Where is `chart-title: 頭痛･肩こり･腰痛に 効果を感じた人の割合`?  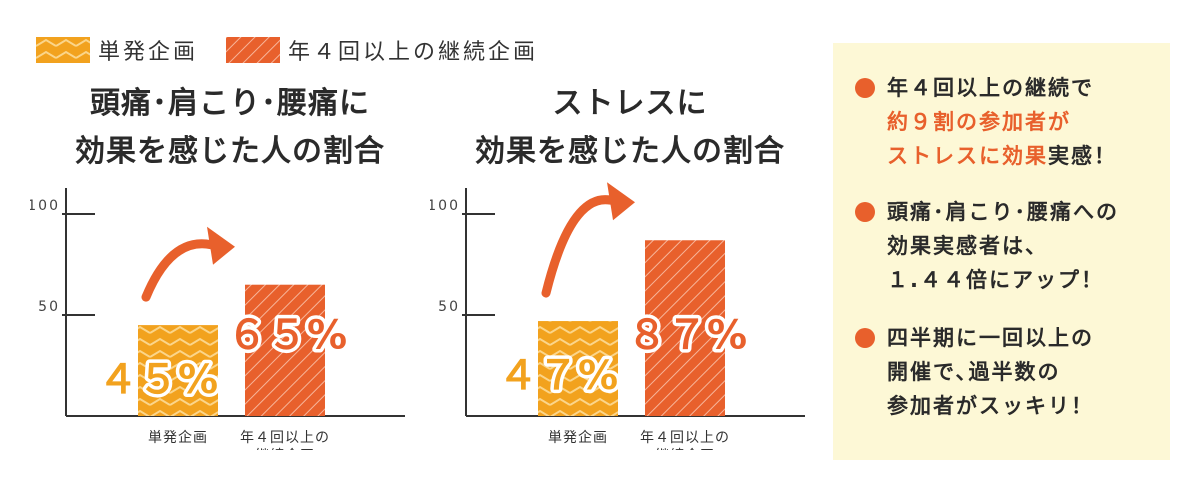 chart-title: 頭痛･肩こり･腰痛に 効果を感じた人の割合 is located at coordinates (230, 128).